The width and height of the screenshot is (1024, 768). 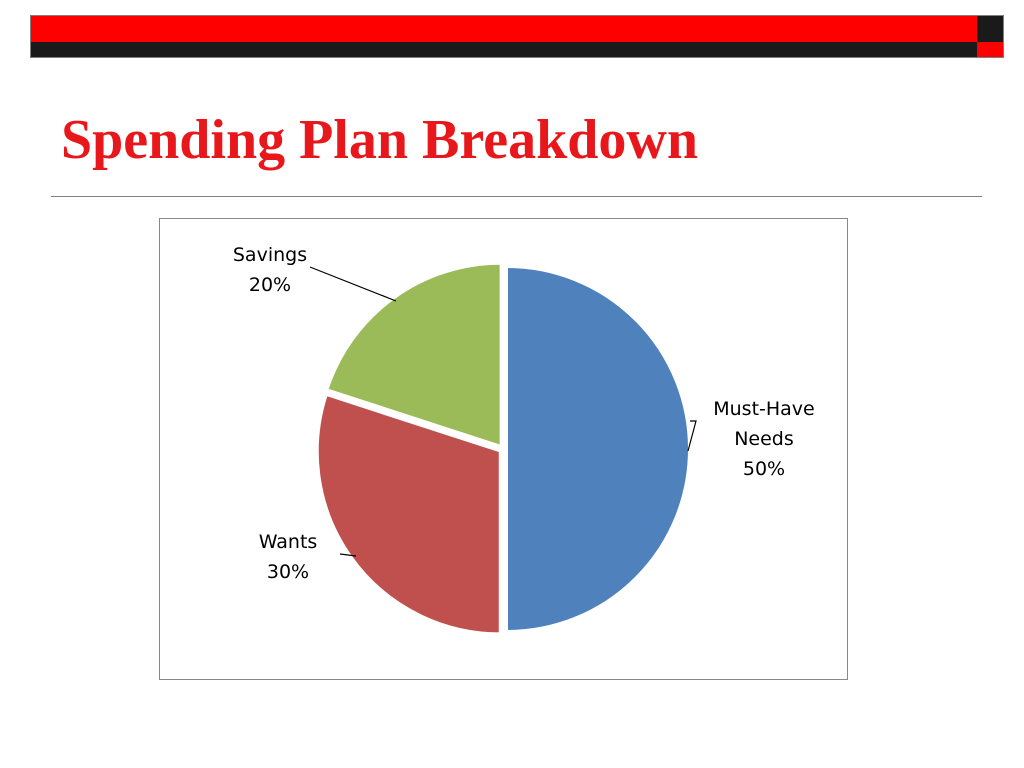 I want to click on header-red-bar, so click(x=504, y=29).